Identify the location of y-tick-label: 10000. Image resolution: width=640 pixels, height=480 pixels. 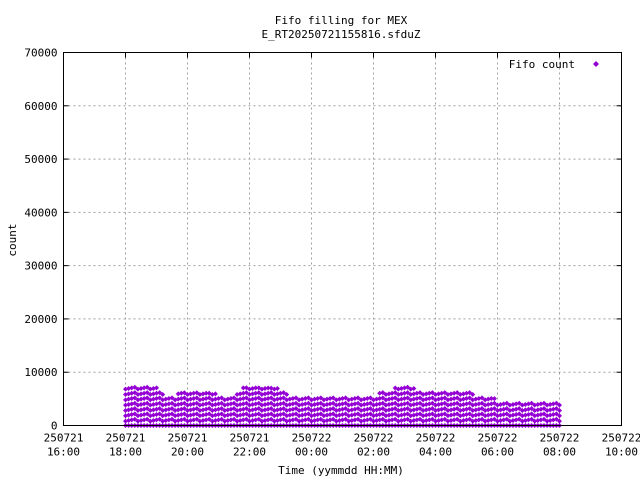
(40, 372).